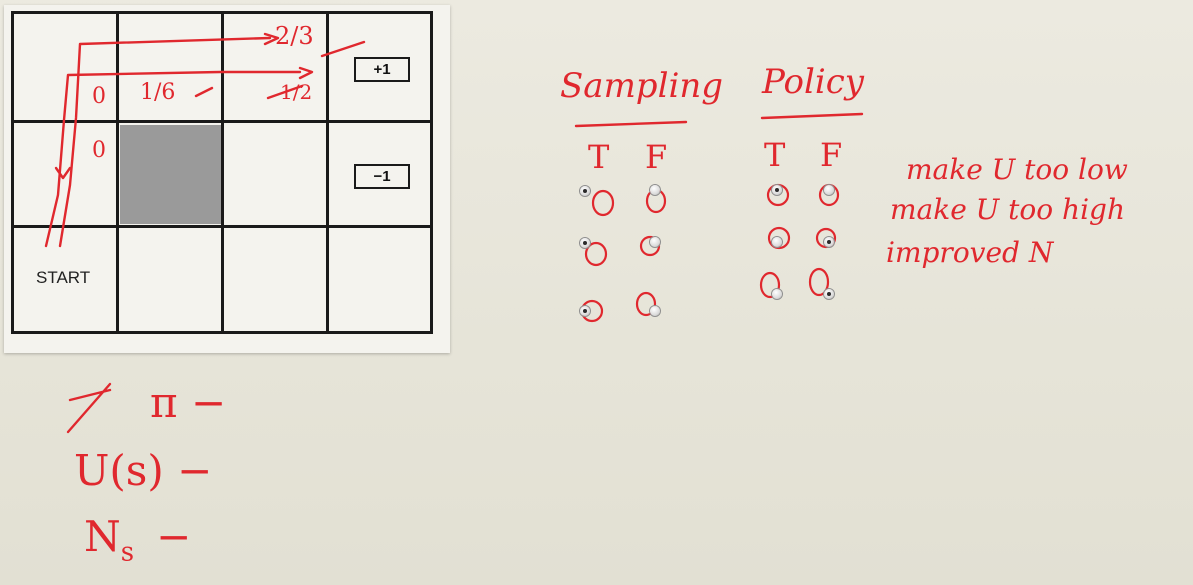 This screenshot has height=585, width=1193. What do you see at coordinates (655, 190) in the screenshot?
I see `sampling-q1-false-radio` at bounding box center [655, 190].